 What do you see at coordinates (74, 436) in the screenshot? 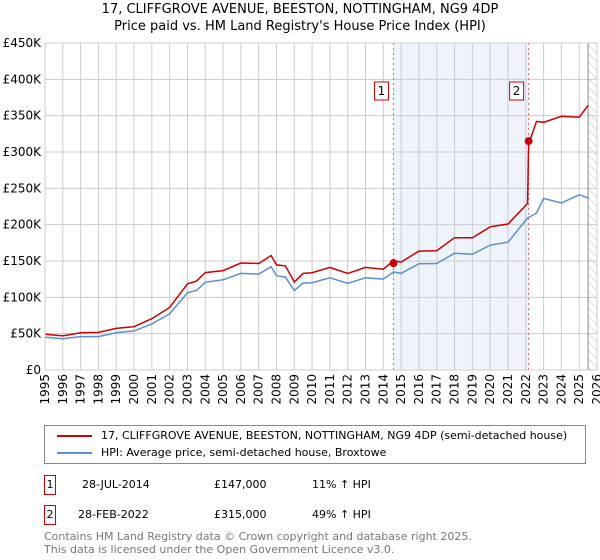
I see `legend-swatch-red` at bounding box center [74, 436].